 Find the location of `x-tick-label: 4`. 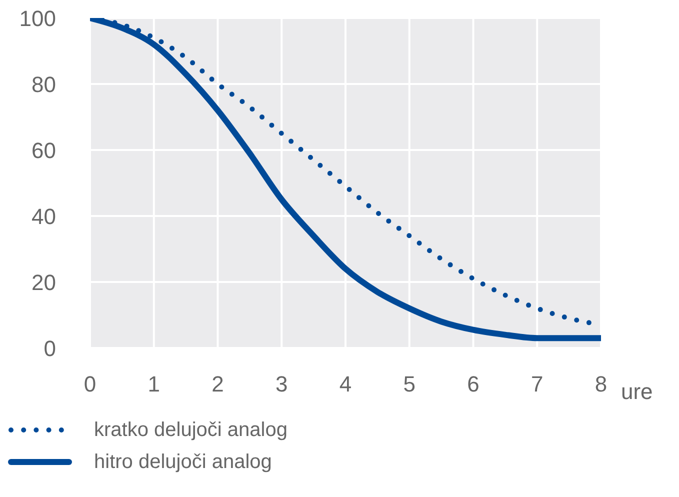

x-tick-label: 4 is located at coordinates (345, 384).